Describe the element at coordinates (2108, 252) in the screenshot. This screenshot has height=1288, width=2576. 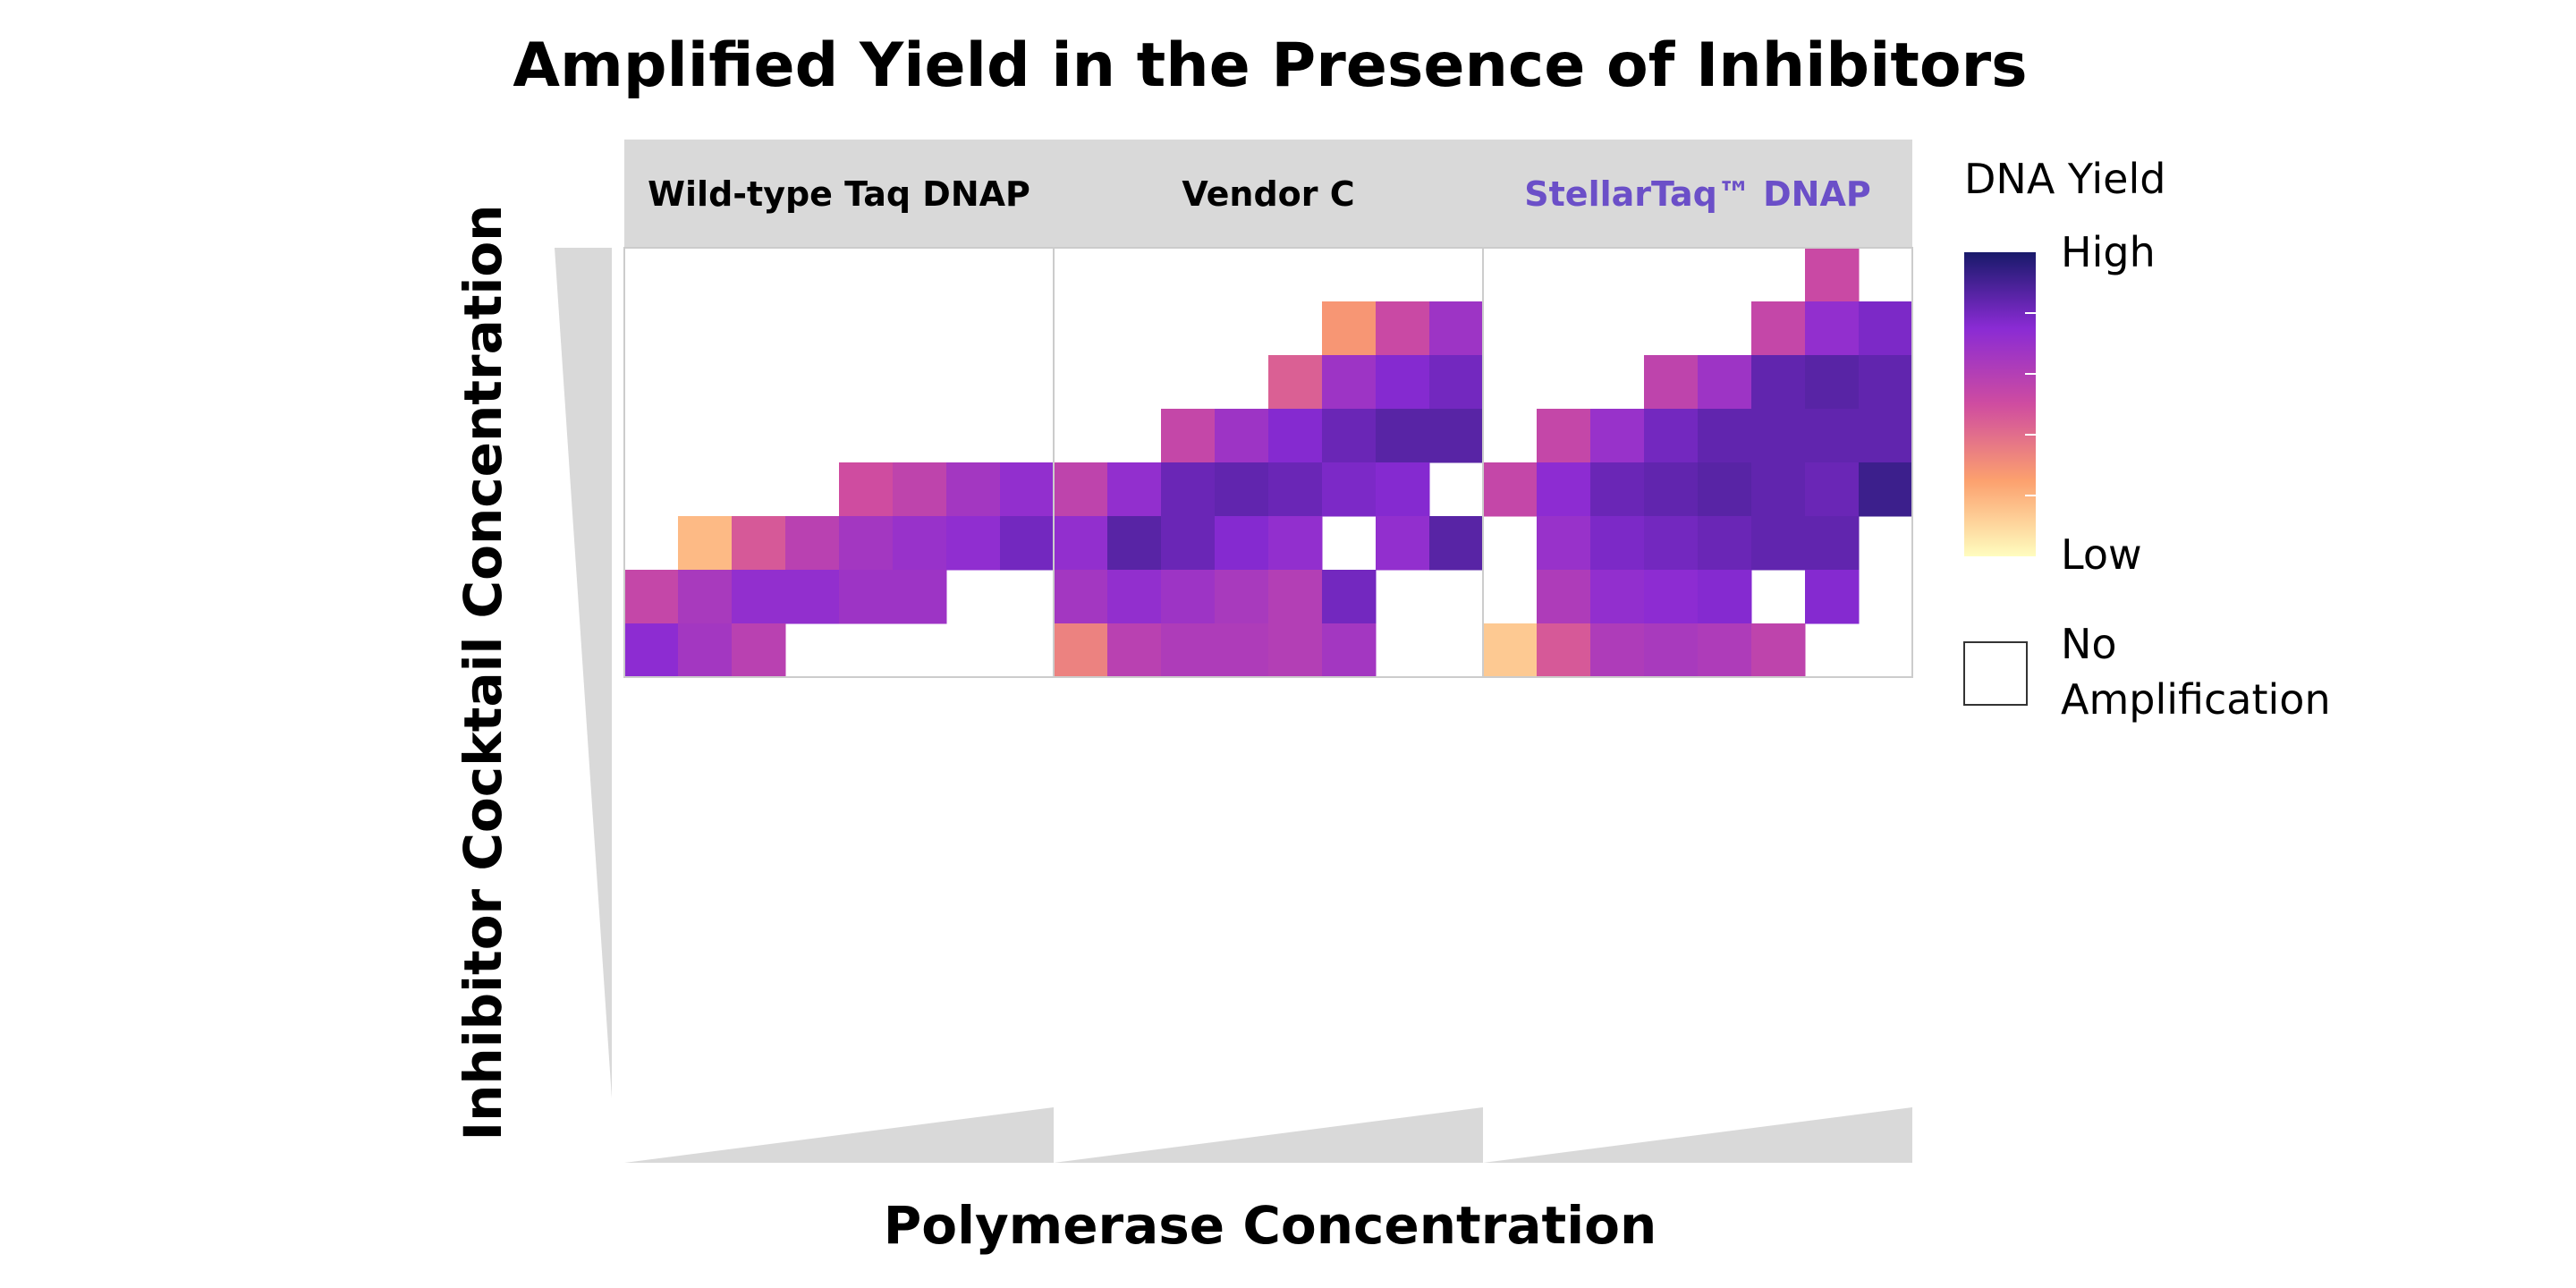
I see `legend-high-label: High` at that location.